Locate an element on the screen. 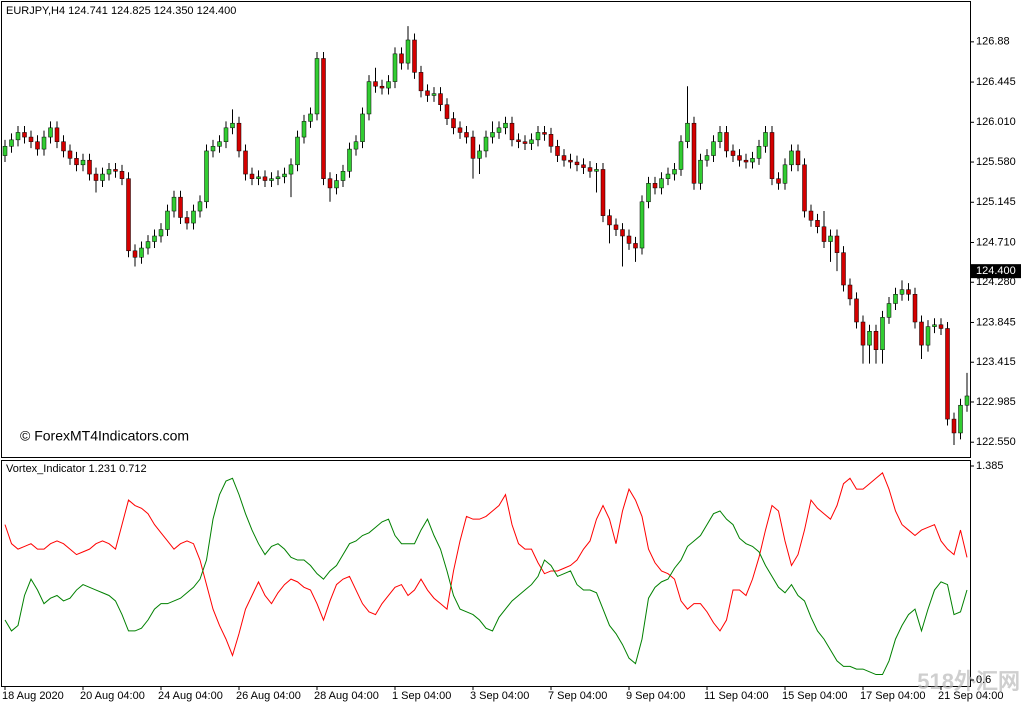 The width and height of the screenshot is (1024, 705). x-tick-label: 18 Aug 2020 is located at coordinates (33, 696).